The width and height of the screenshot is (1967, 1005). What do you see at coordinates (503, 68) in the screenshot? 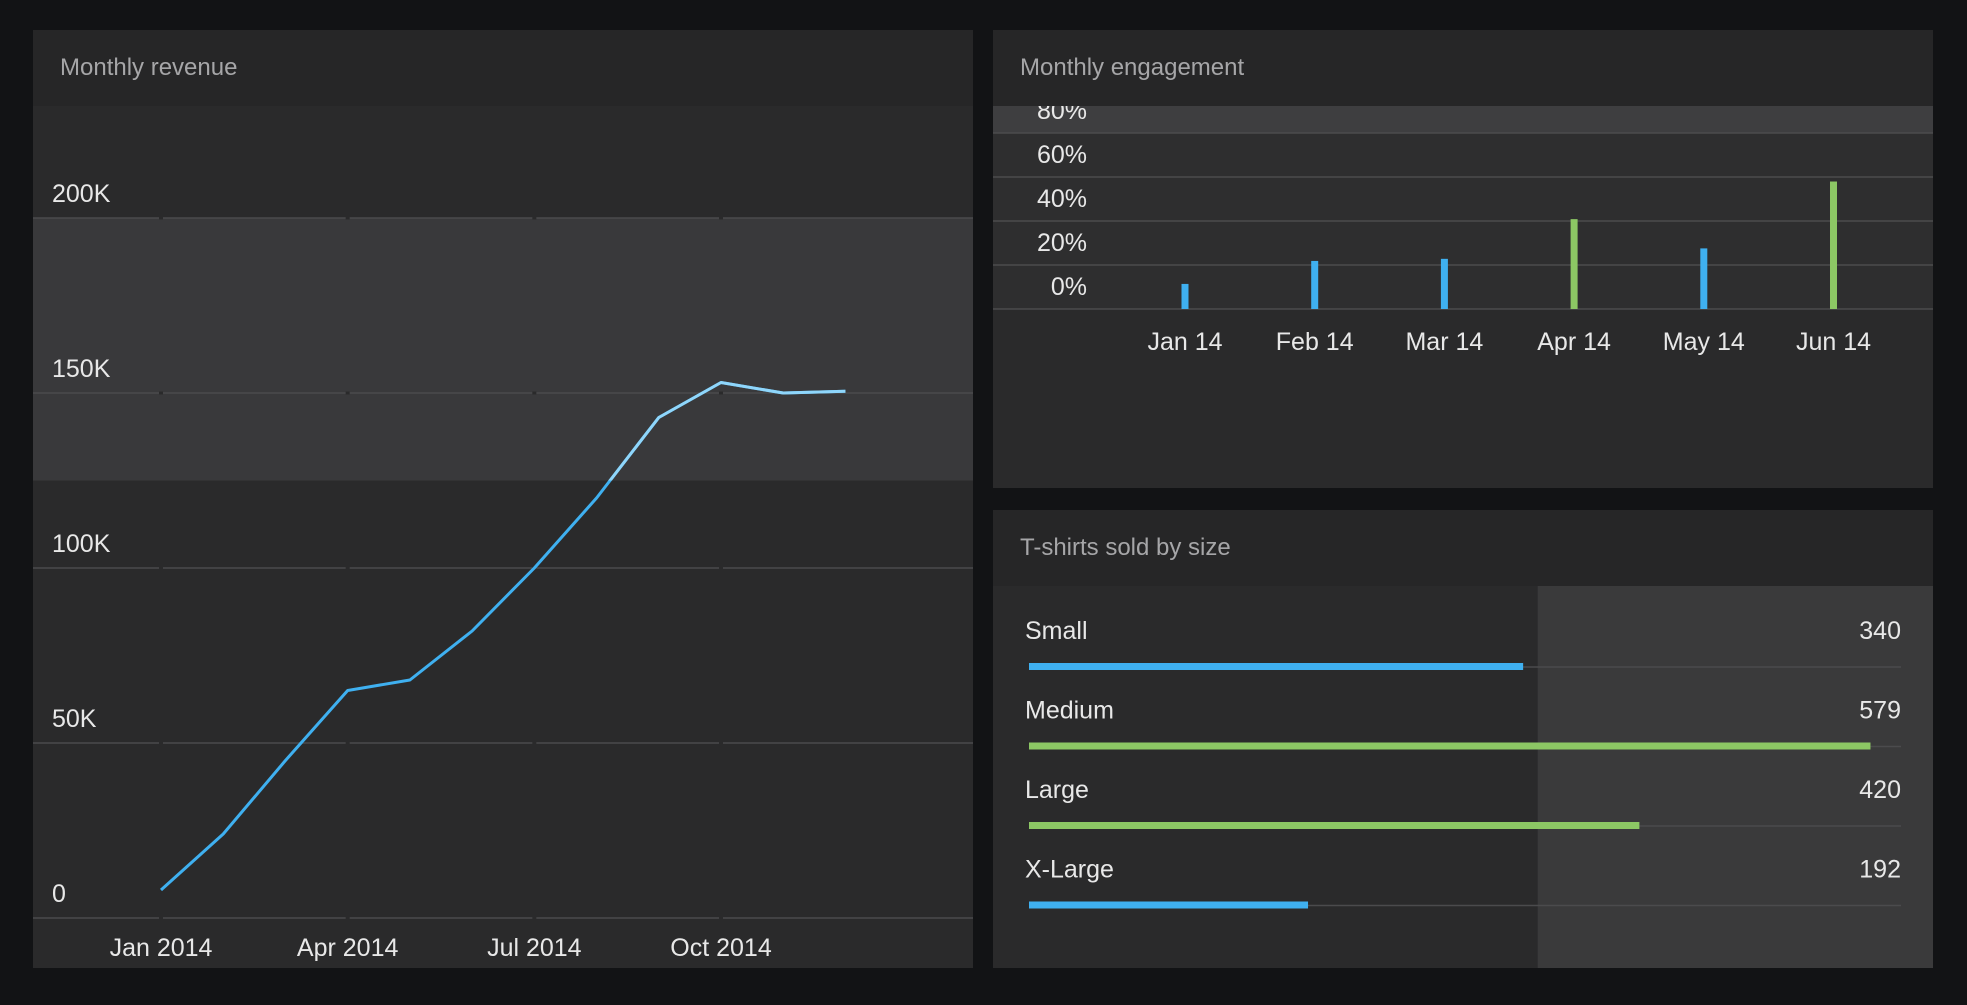
I see `revenue-panel-title: Monthly revenue` at bounding box center [503, 68].